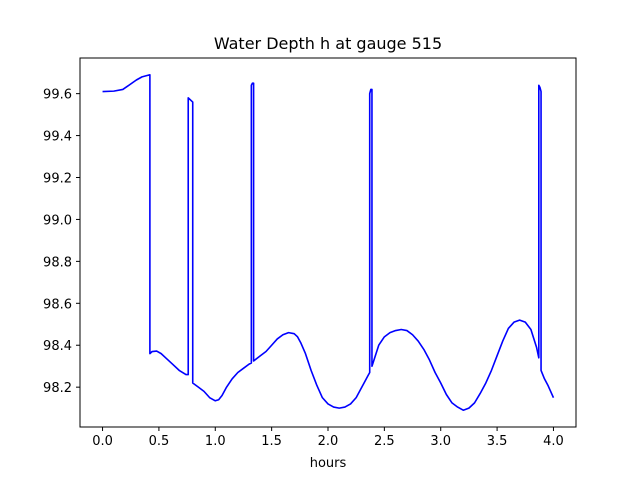 Image resolution: width=640 pixels, height=480 pixels. What do you see at coordinates (328, 441) in the screenshot?
I see `x-tick-label: 2.0` at bounding box center [328, 441].